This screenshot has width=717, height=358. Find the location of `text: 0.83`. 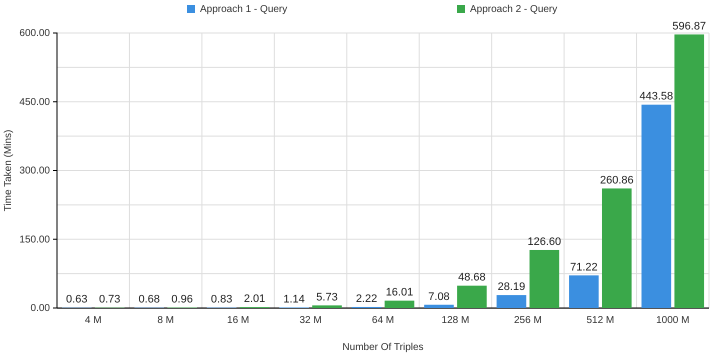

text: 0.83 is located at coordinates (221, 300).